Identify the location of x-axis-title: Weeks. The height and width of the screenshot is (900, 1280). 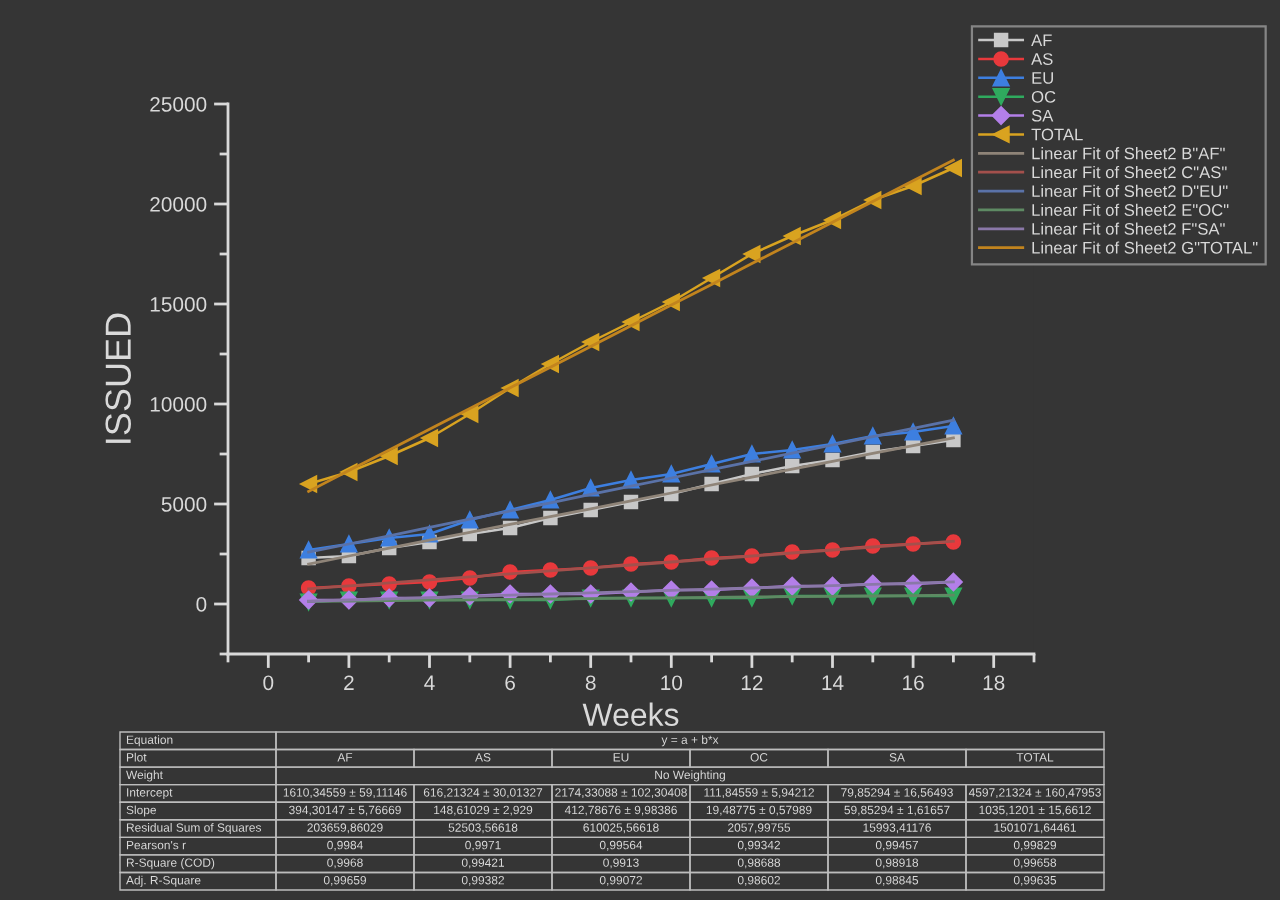
(630, 714).